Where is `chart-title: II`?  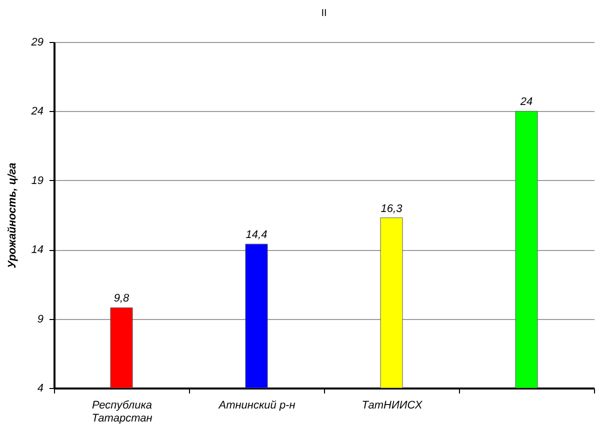
chart-title: II is located at coordinates (324, 13).